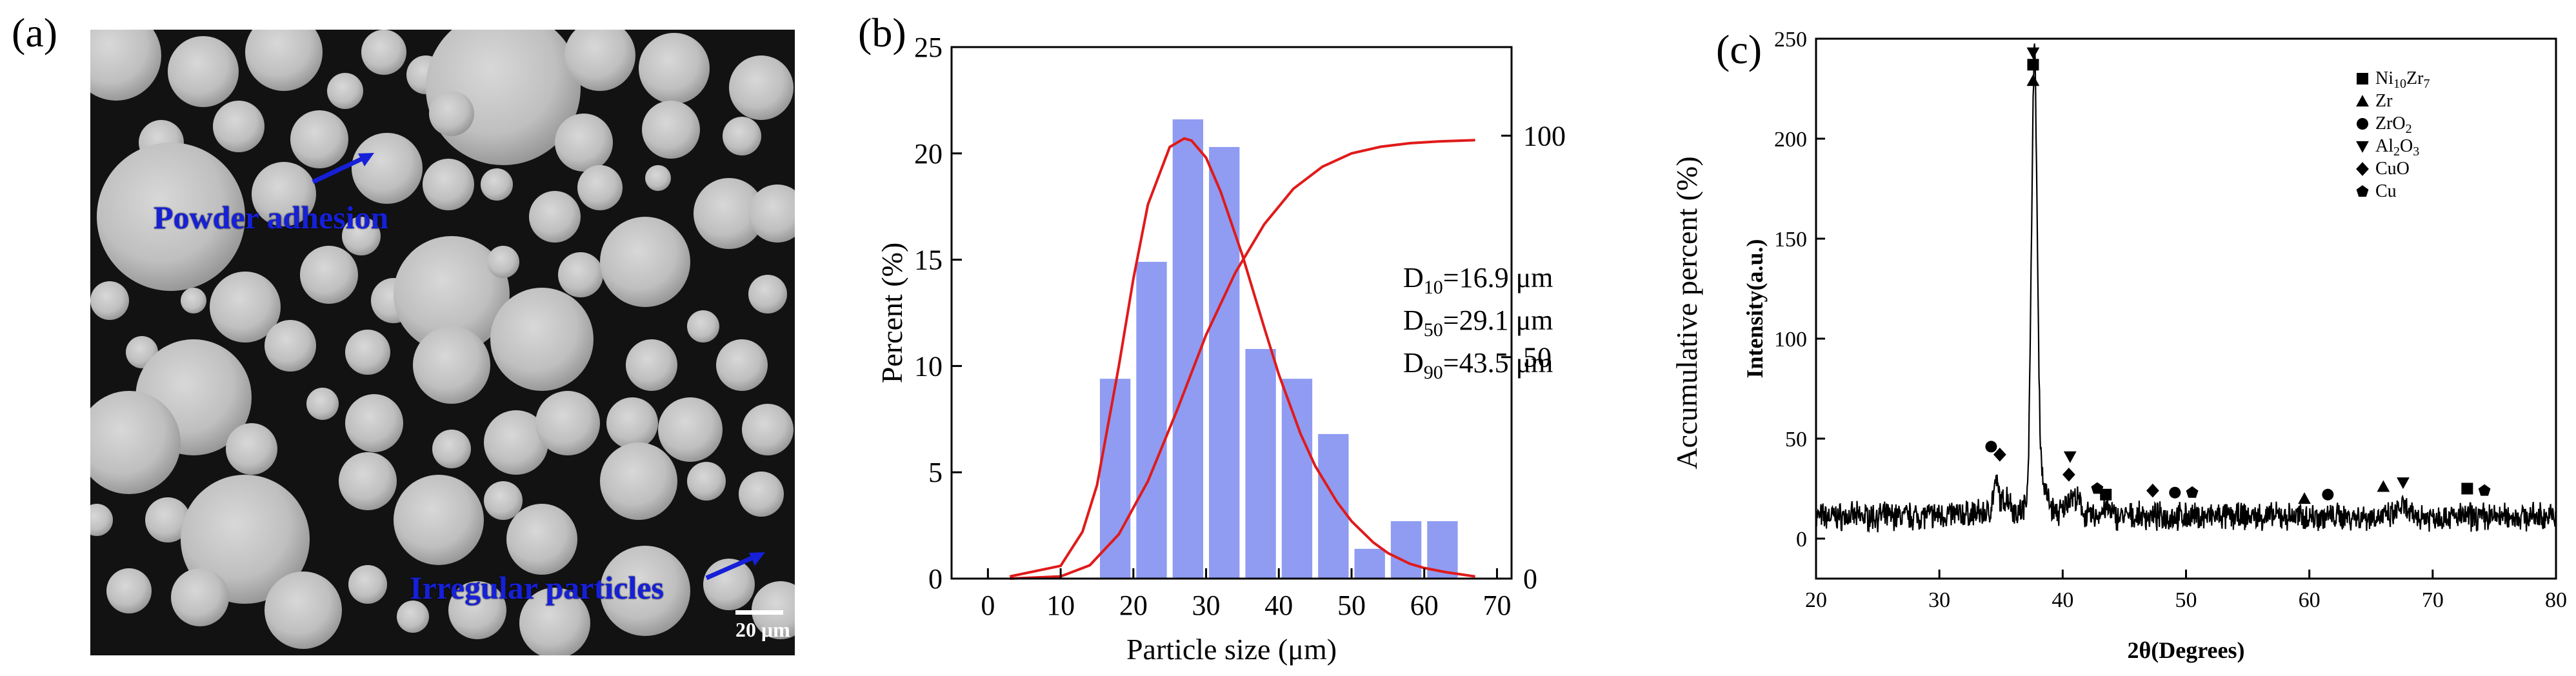  Describe the element at coordinates (928, 47) in the screenshot. I see `y-tick-label-25: 25` at that location.